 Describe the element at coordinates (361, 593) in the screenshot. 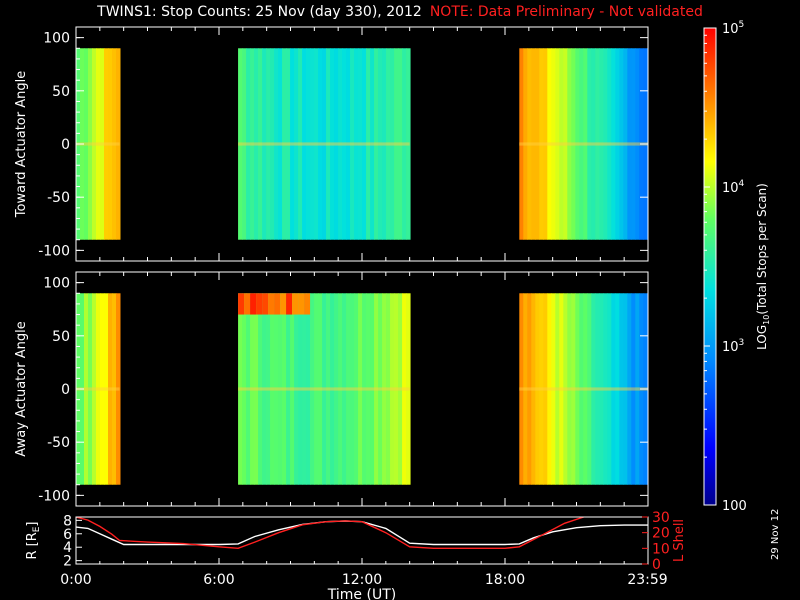

I see `time-axis-label: Time (UT)` at that location.